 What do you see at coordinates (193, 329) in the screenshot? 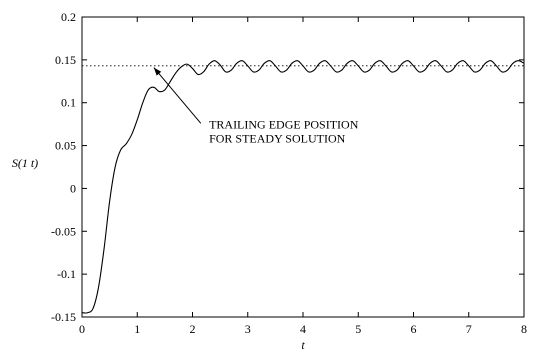
I see `x-tick-label: 2` at bounding box center [193, 329].